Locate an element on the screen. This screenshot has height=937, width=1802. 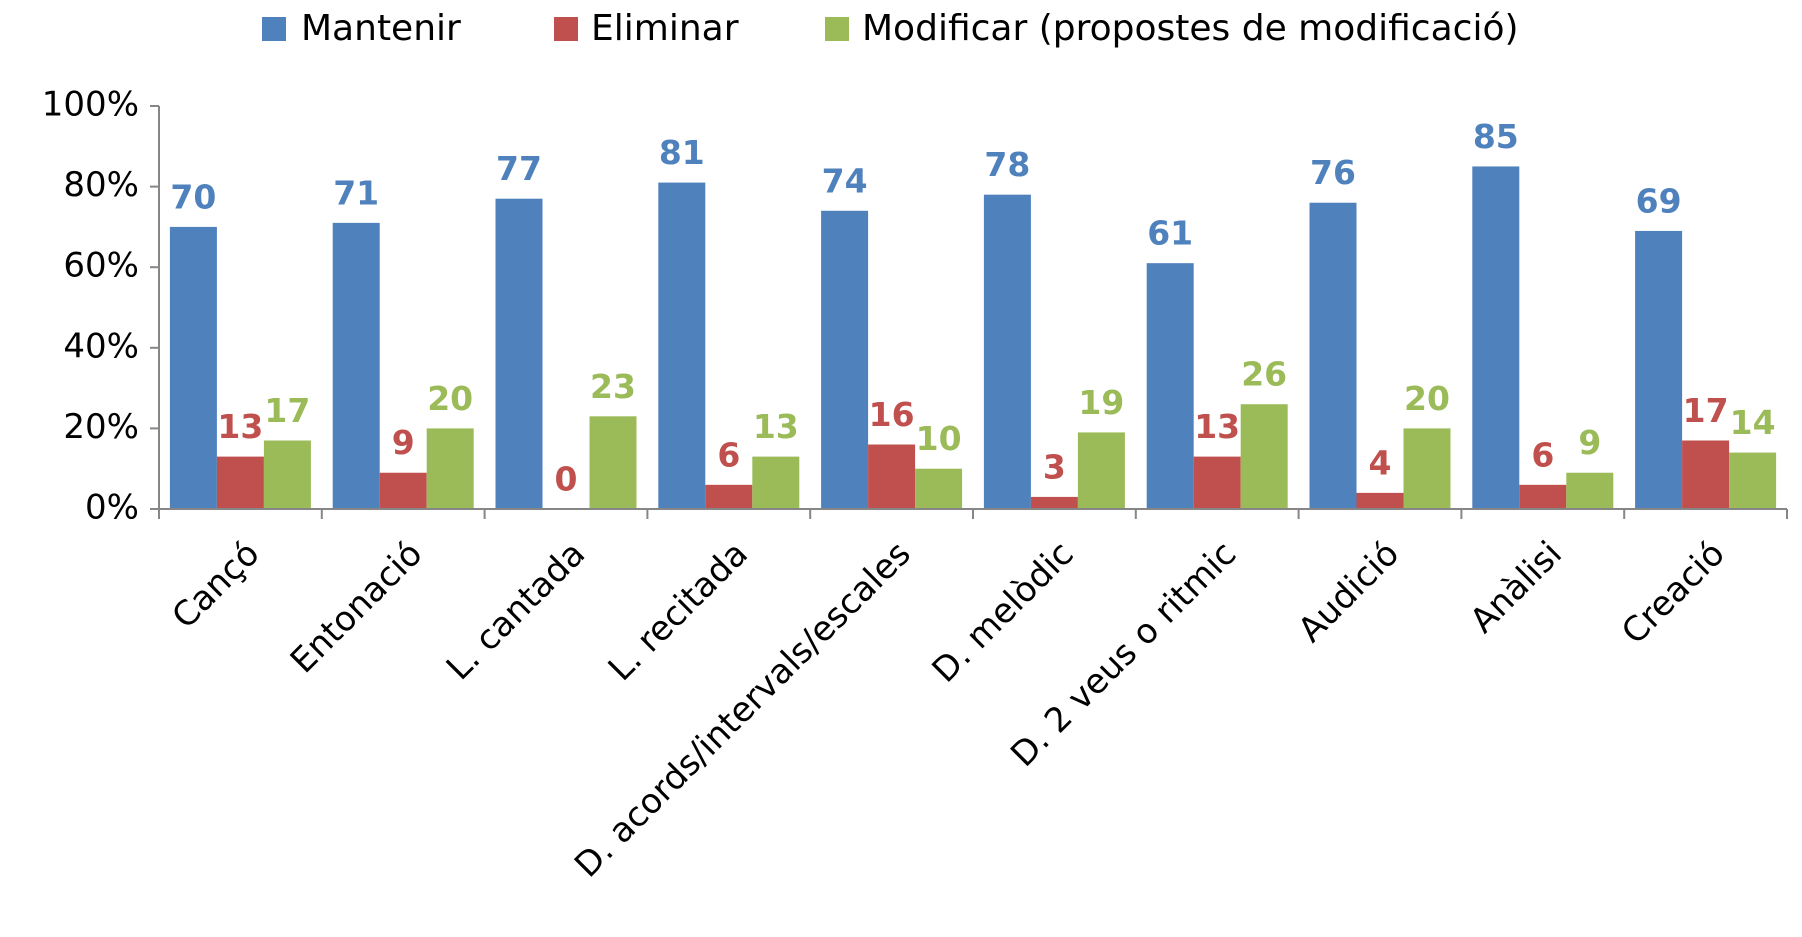
data-label: 85 is located at coordinates (1496, 136).